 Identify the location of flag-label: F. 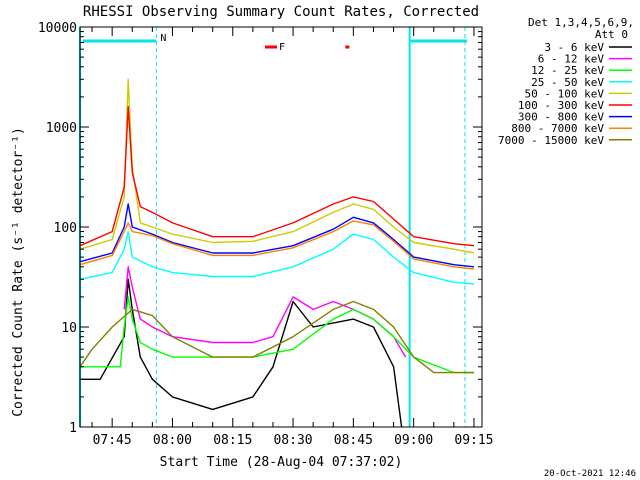
(282, 47).